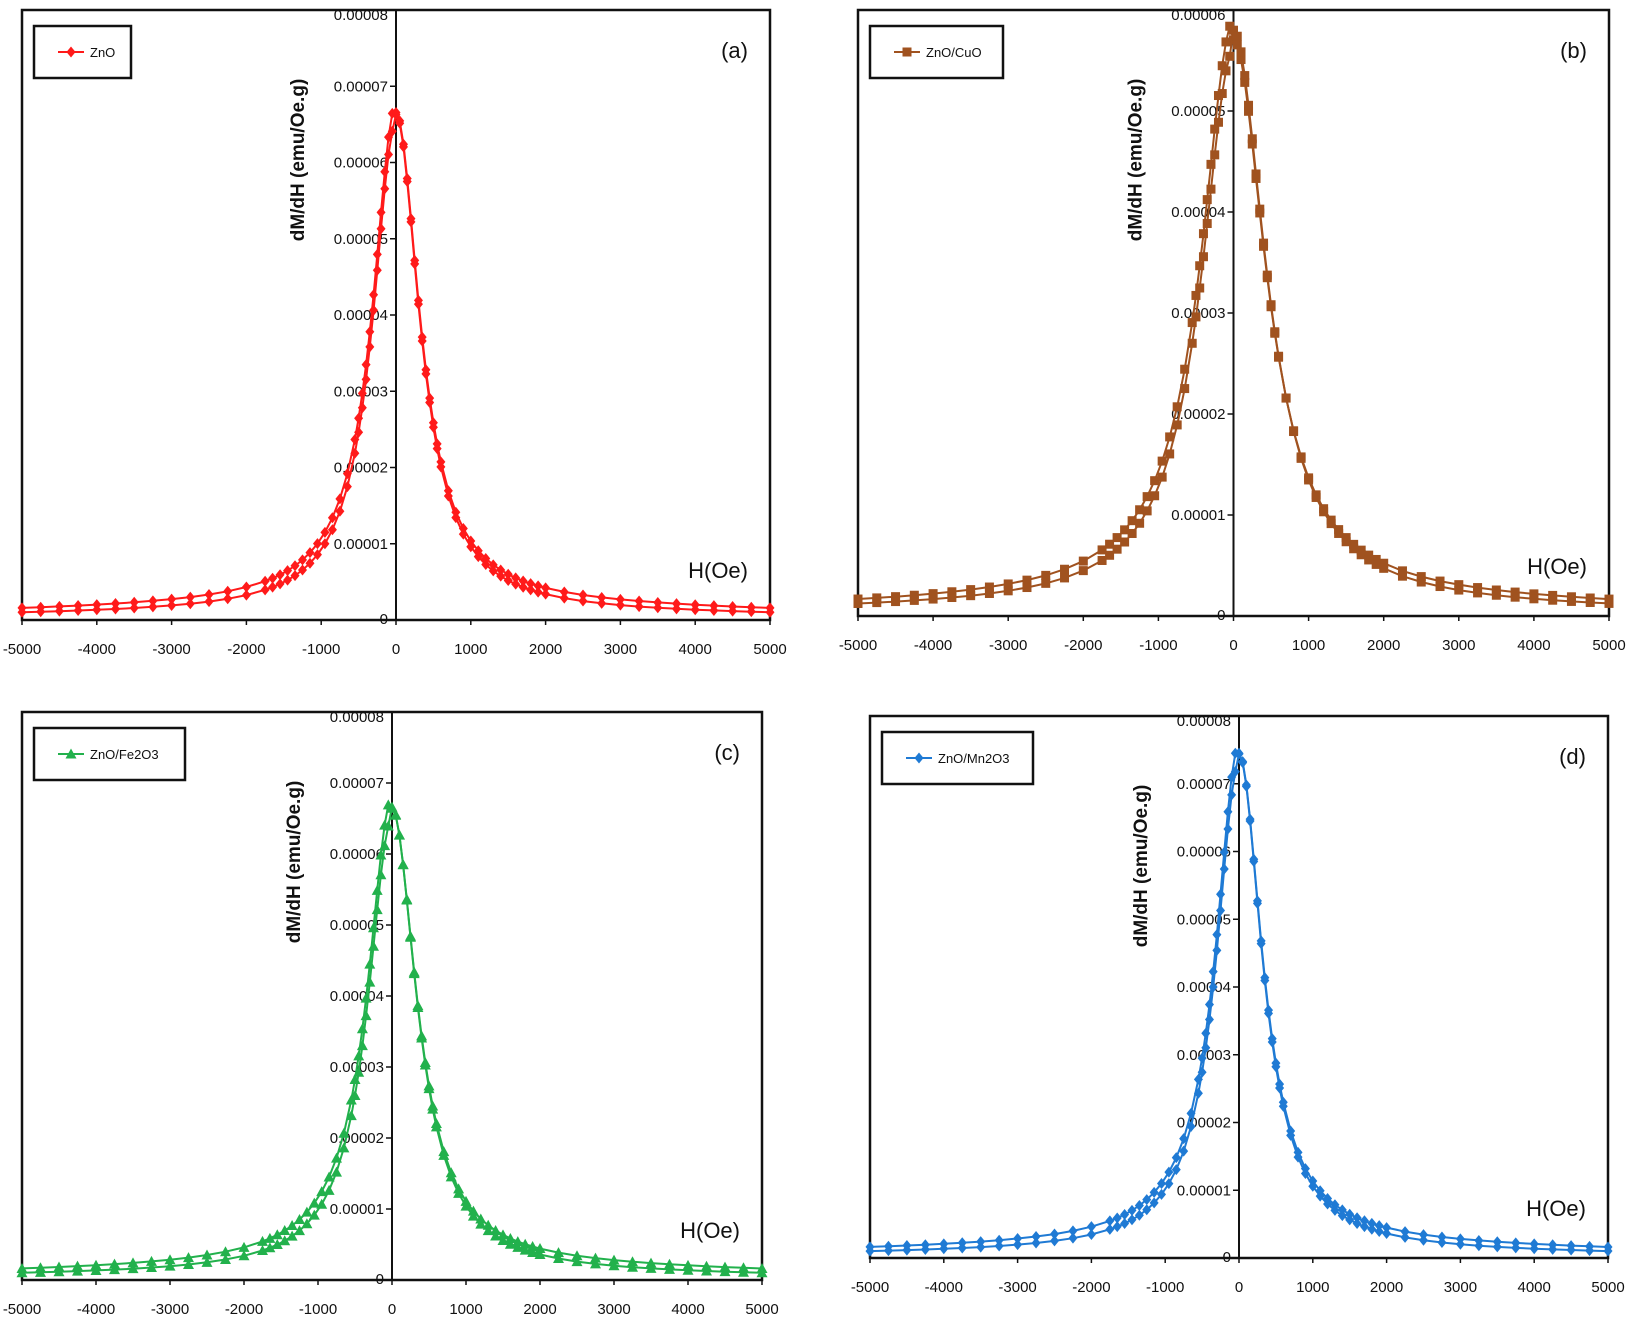 This screenshot has height=1325, width=1629. Describe the element at coordinates (870, 1287) in the screenshot. I see `x-tick-label: -5000` at that location.